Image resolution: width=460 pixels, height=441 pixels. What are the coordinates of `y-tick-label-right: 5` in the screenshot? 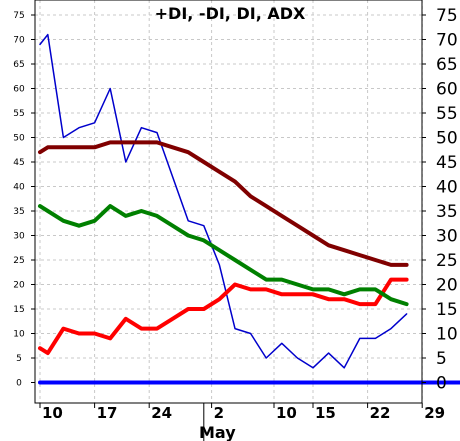 It's located at (441, 359).